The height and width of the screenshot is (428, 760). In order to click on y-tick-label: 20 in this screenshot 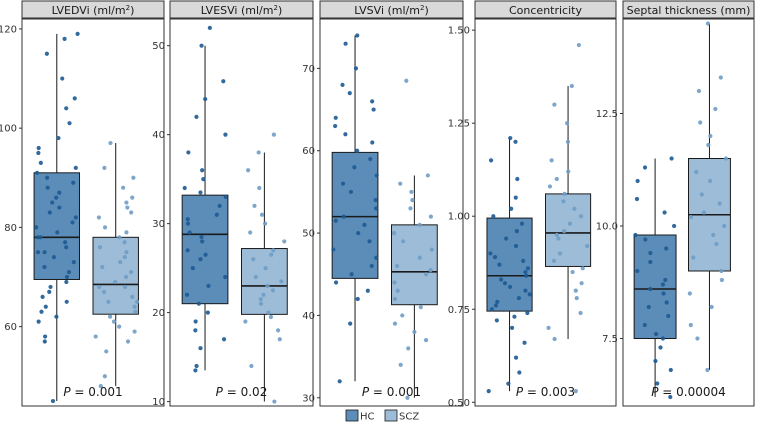, I will do `click(158, 313)`.